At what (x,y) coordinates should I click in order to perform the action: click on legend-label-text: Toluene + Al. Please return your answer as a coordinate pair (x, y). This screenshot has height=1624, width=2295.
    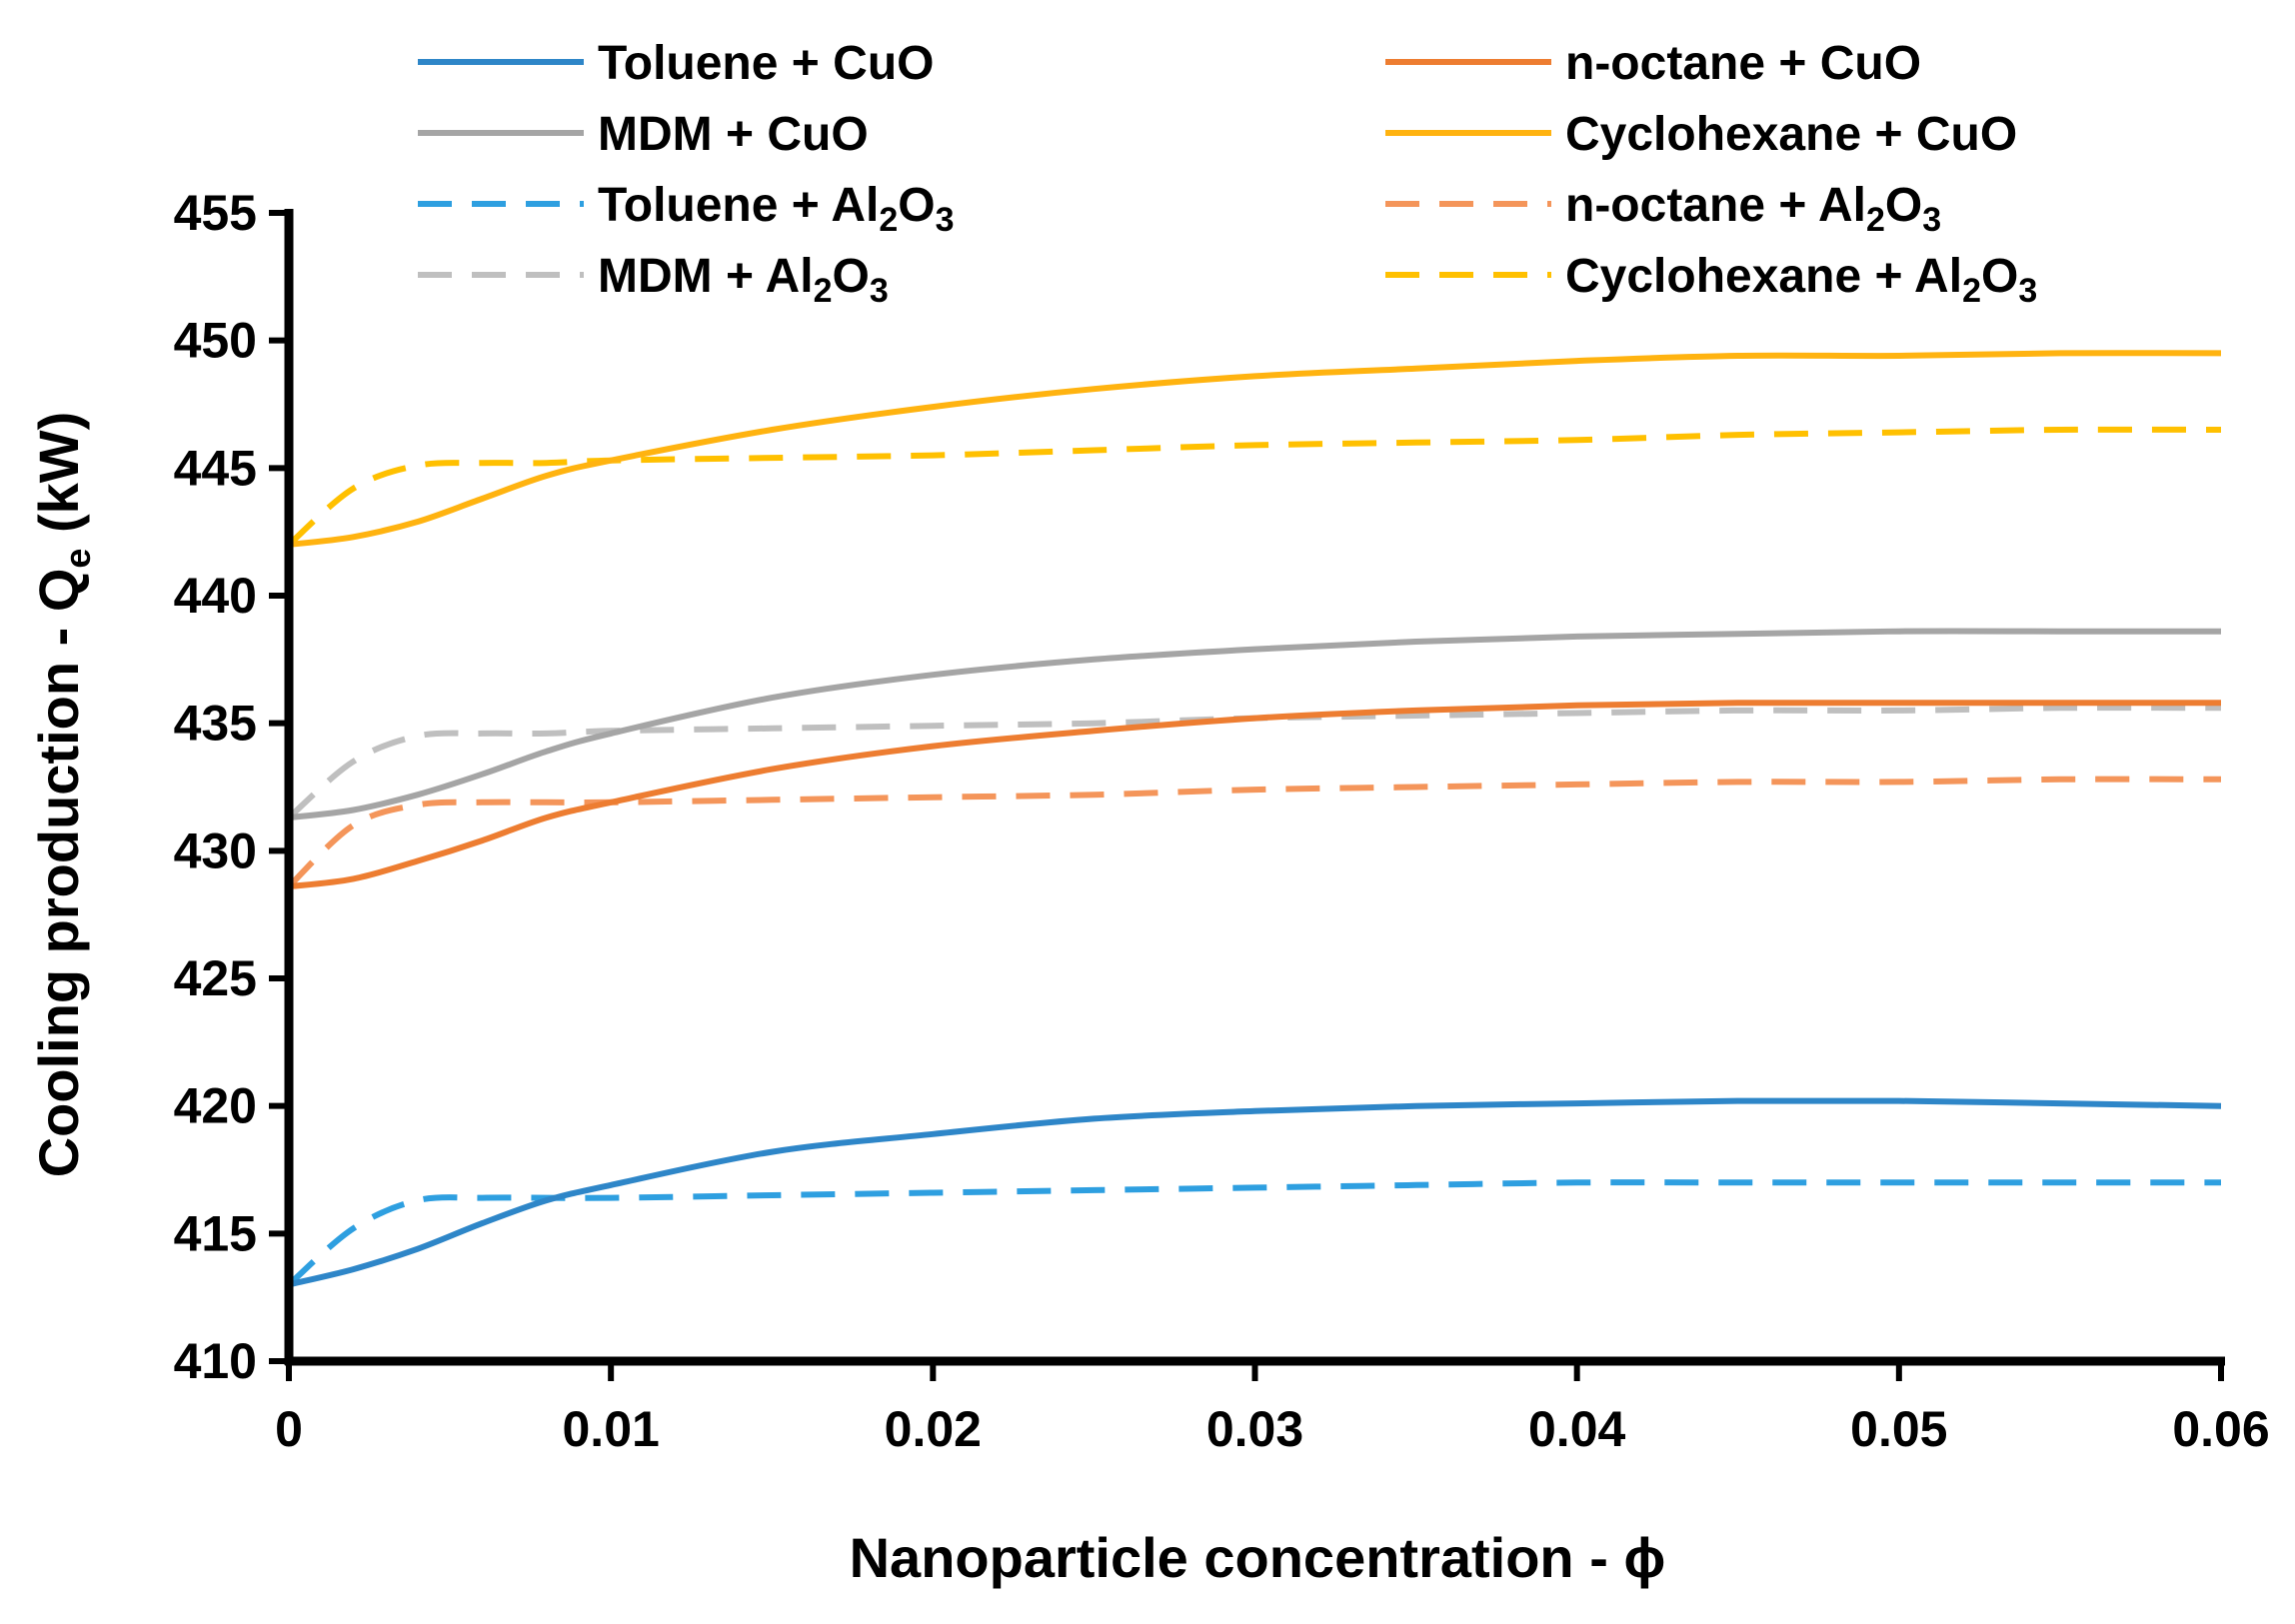
    Looking at the image, I should click on (739, 205).